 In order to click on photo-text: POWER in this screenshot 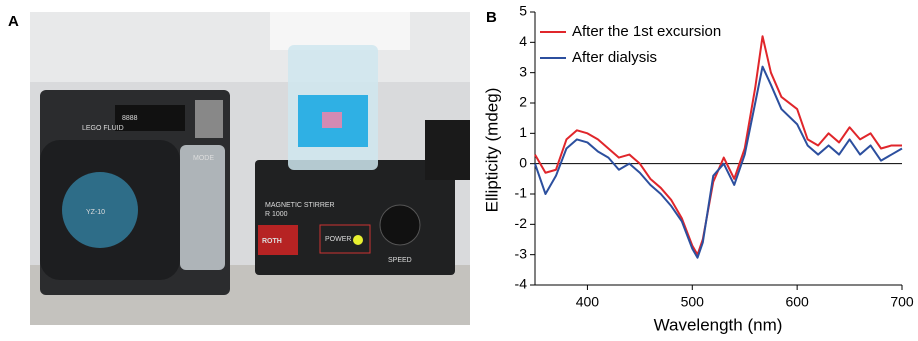, I will do `click(338, 239)`.